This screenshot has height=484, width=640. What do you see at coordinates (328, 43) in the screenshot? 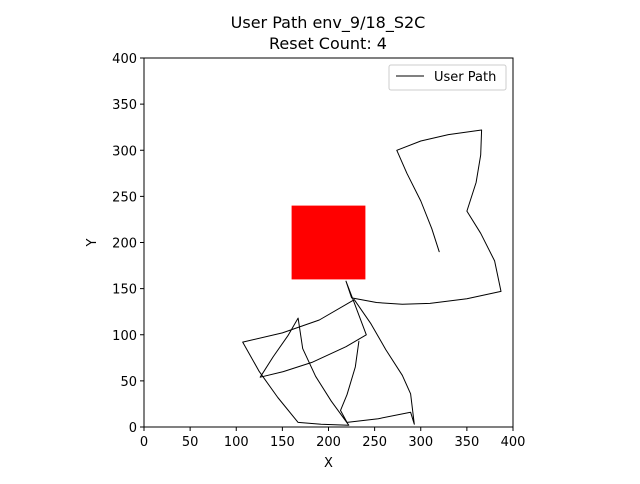
I see `chart-subtitle: Reset Count: 4` at bounding box center [328, 43].